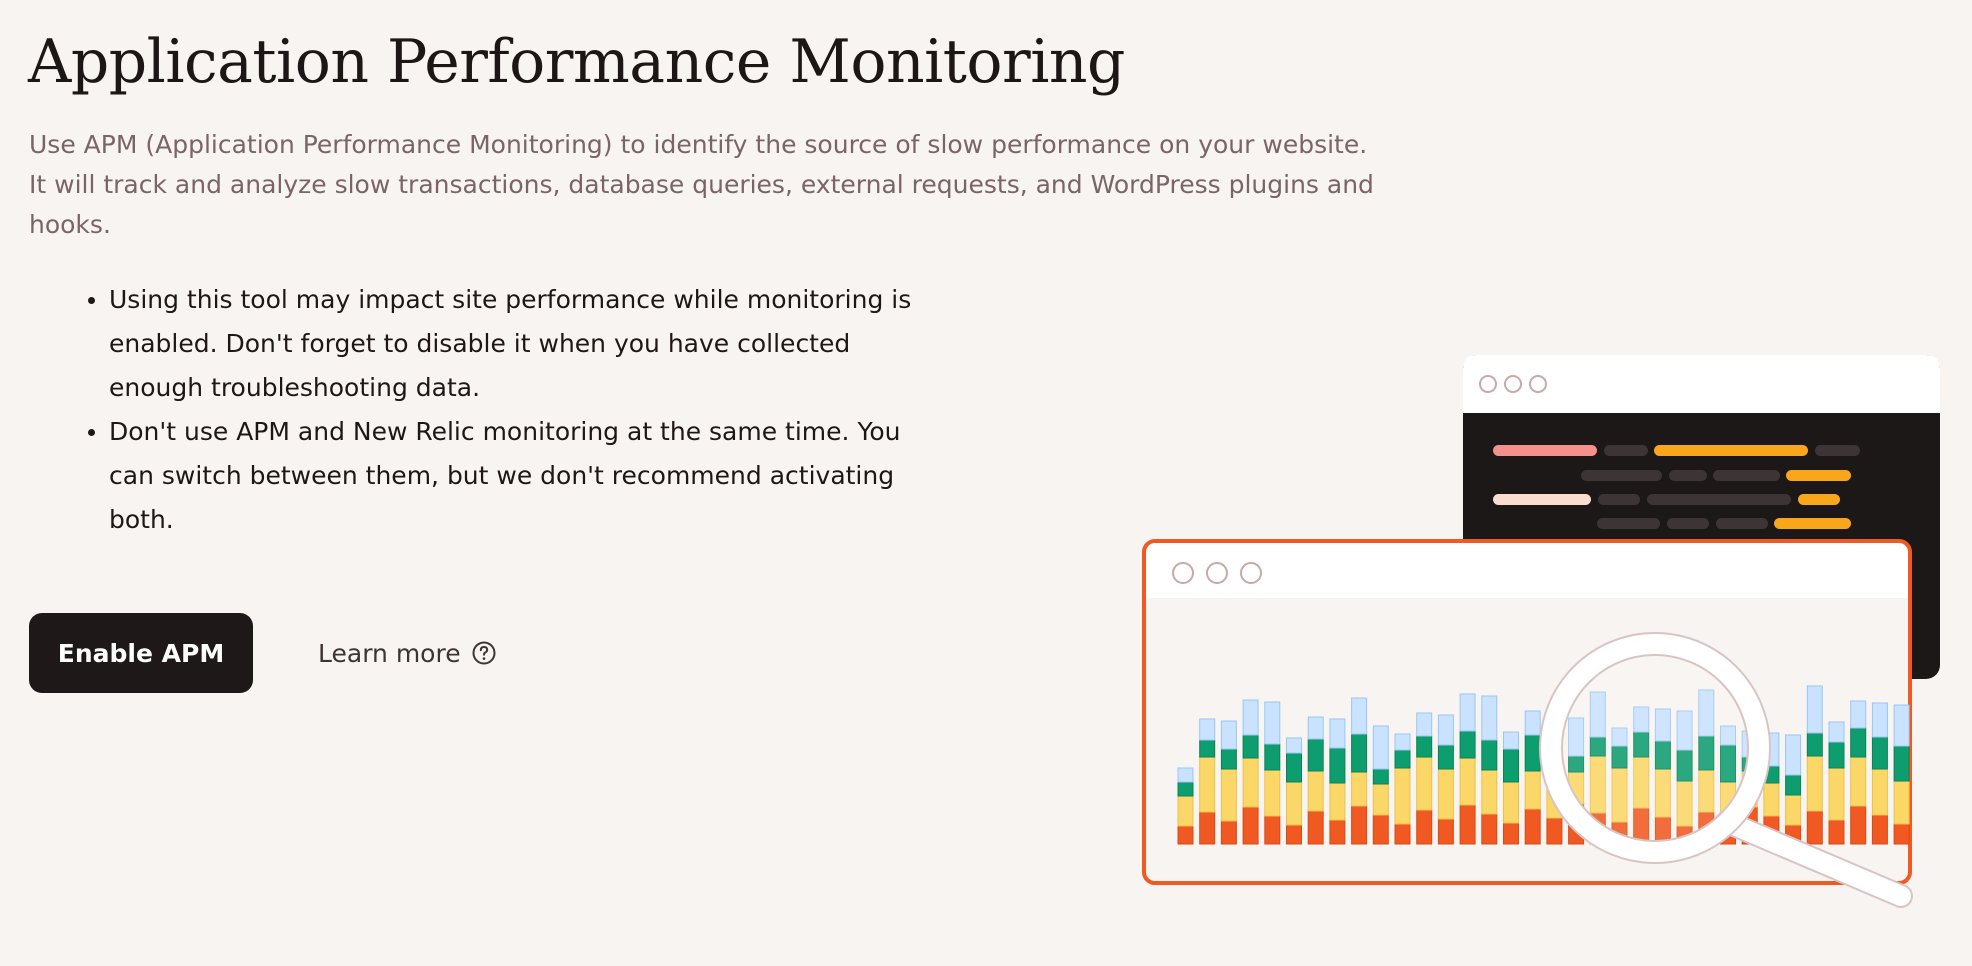  What do you see at coordinates (141, 653) in the screenshot?
I see `enable-apm-button: Enable APM` at bounding box center [141, 653].